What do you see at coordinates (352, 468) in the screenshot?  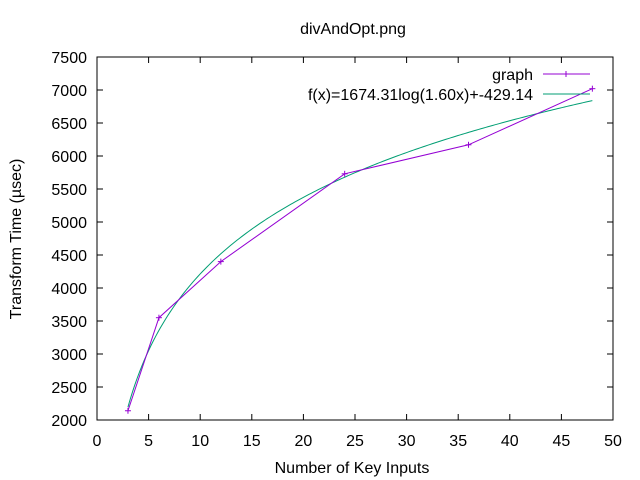 I see `x-axis-label: Number of Key Inputs` at bounding box center [352, 468].